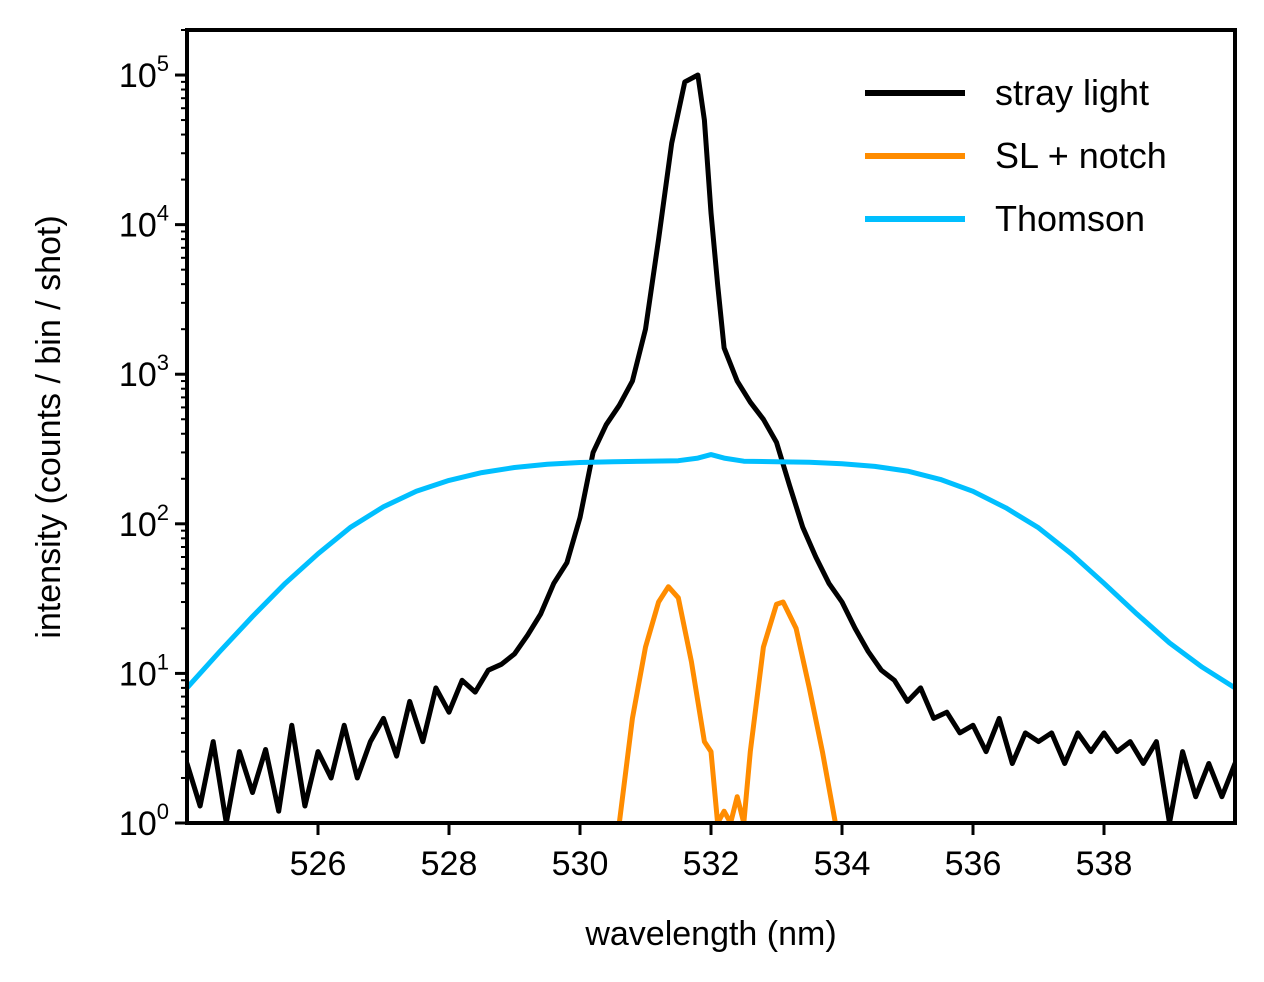 Image resolution: width=1264 pixels, height=982 pixels. I want to click on y-tick-label: 10⁵, so click(144, 73).